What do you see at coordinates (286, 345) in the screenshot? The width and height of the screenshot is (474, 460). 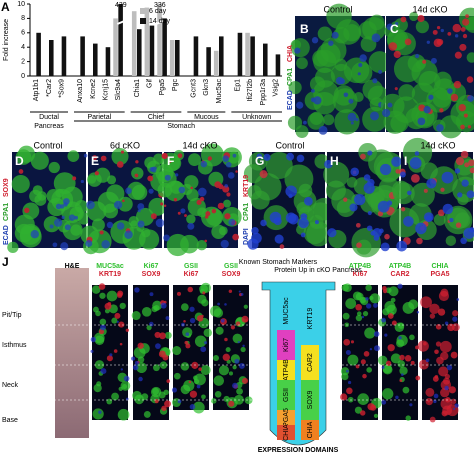 I see `expression-domain` at bounding box center [286, 345].